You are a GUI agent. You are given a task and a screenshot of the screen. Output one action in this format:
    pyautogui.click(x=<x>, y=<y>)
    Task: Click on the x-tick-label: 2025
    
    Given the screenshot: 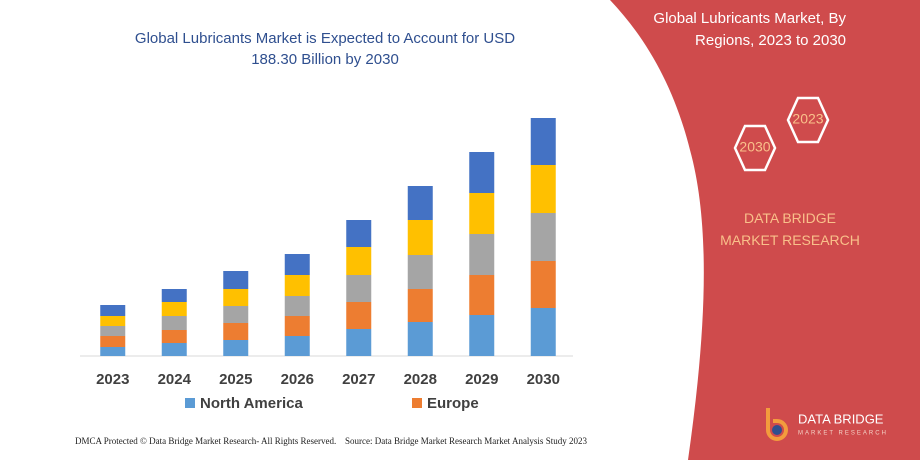 What is the action you would take?
    pyautogui.click(x=235, y=379)
    